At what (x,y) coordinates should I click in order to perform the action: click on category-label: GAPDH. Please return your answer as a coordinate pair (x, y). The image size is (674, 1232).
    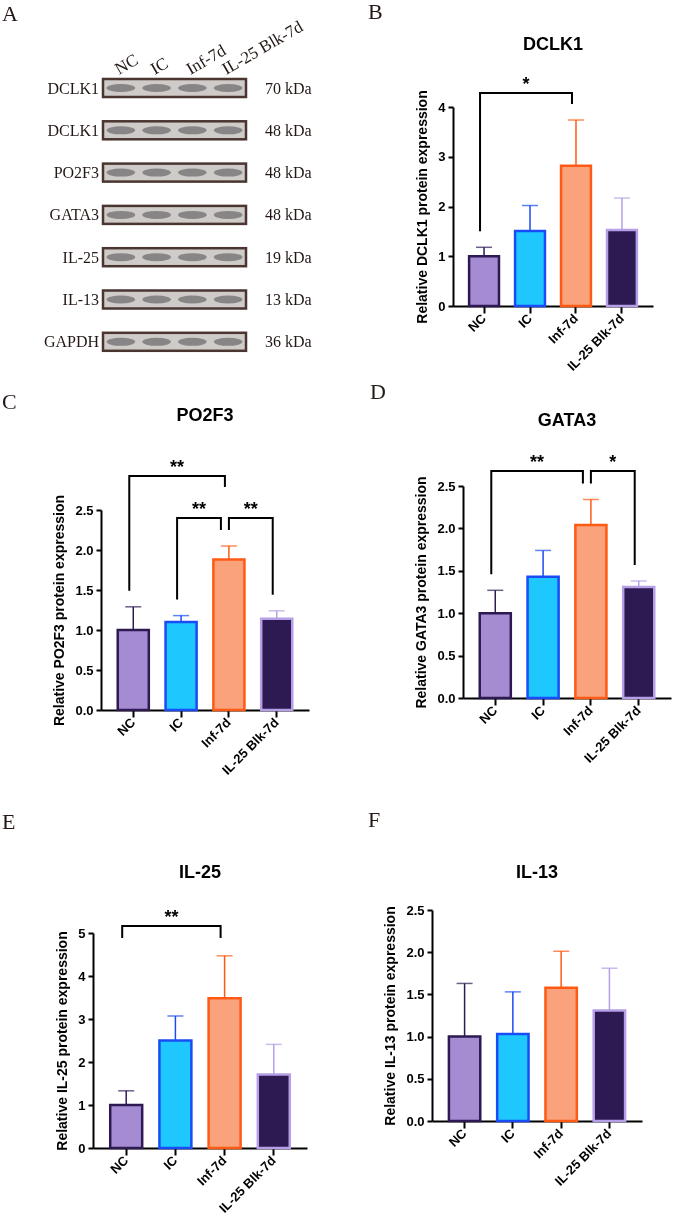
    Looking at the image, I should click on (71, 342).